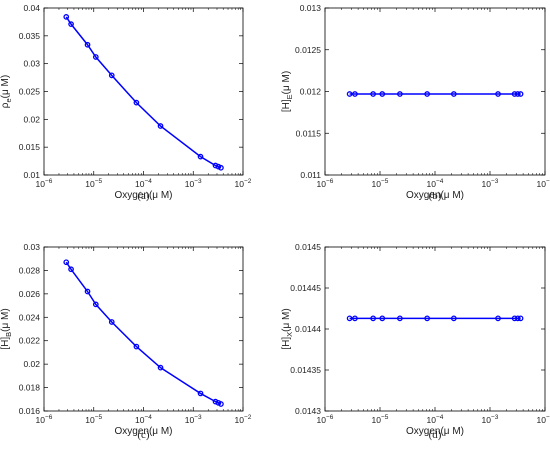  I want to click on y-tick-label: 0.012, so click(311, 92).